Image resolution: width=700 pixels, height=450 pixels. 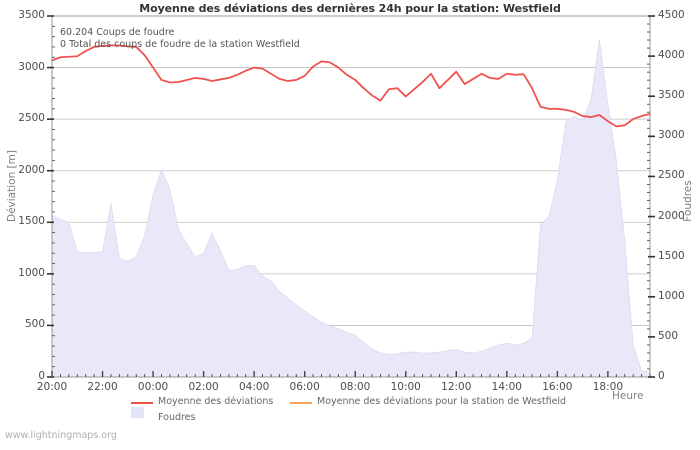 What do you see at coordinates (405, 387) in the screenshot?
I see `x-tick-10-00: 10:00` at bounding box center [405, 387].